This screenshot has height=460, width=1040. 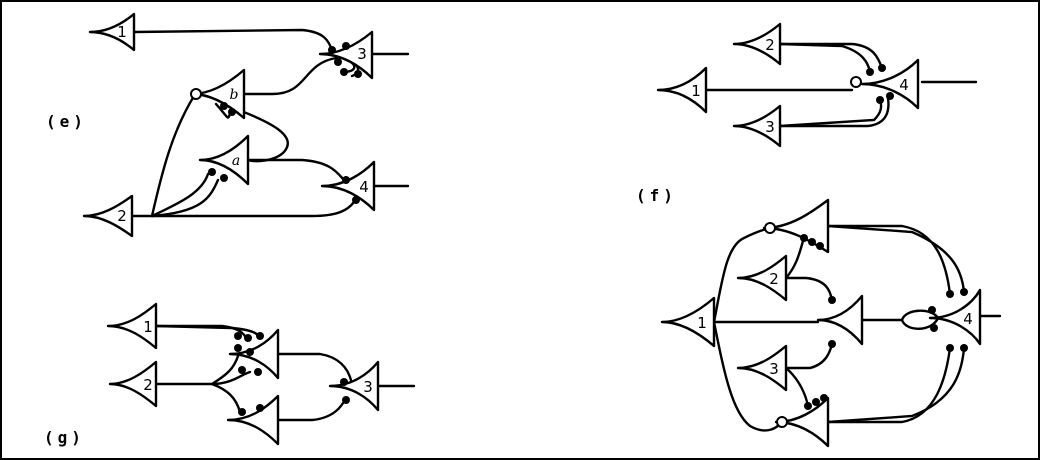 I want to click on synapse-e-3b, so click(x=346, y=46).